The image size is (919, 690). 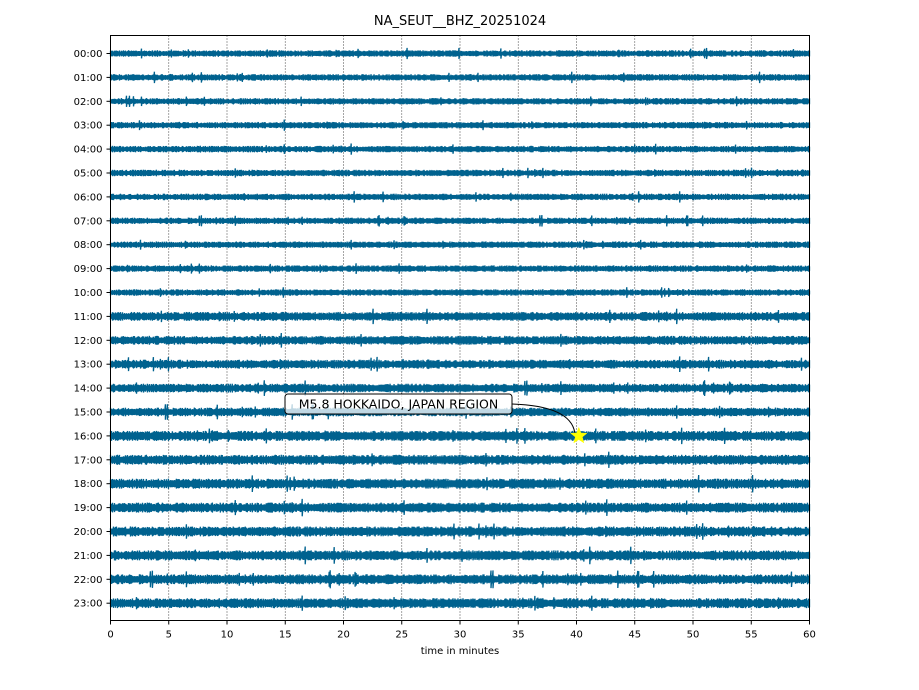 I want to click on x-tick-label: 60, so click(x=809, y=635).